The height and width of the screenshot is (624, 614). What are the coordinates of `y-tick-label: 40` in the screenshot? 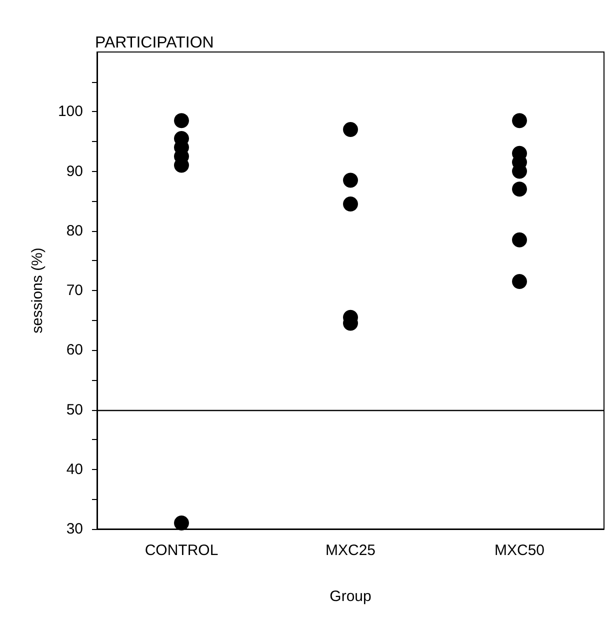 It's located at (74, 469).